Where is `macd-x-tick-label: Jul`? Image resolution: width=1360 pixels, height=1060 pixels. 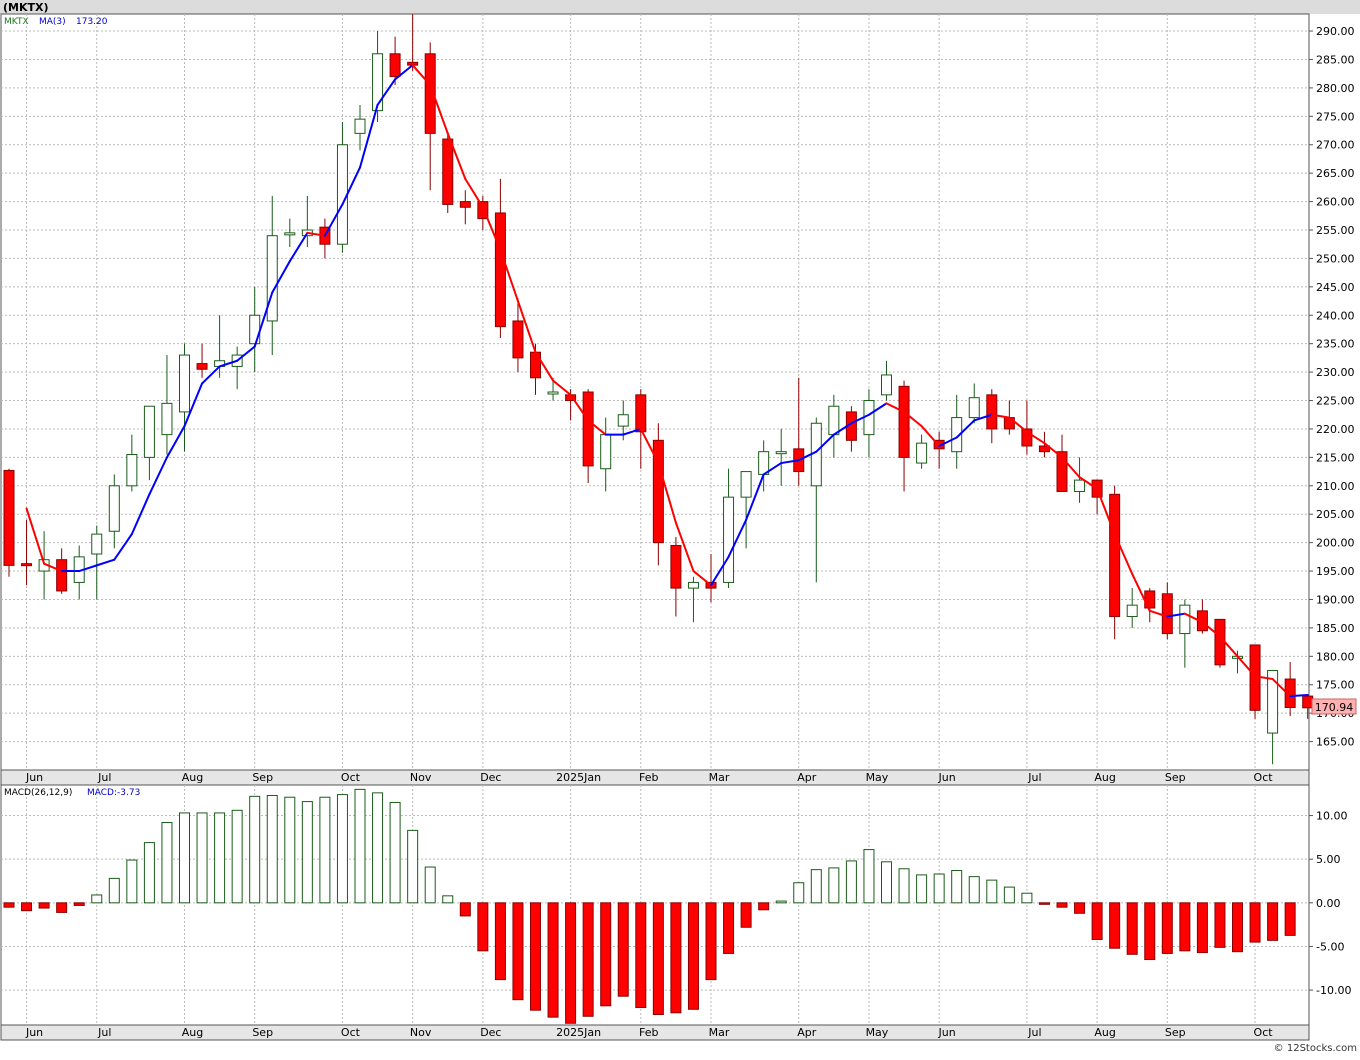 macd-x-tick-label: Jul is located at coordinates (104, 1032).